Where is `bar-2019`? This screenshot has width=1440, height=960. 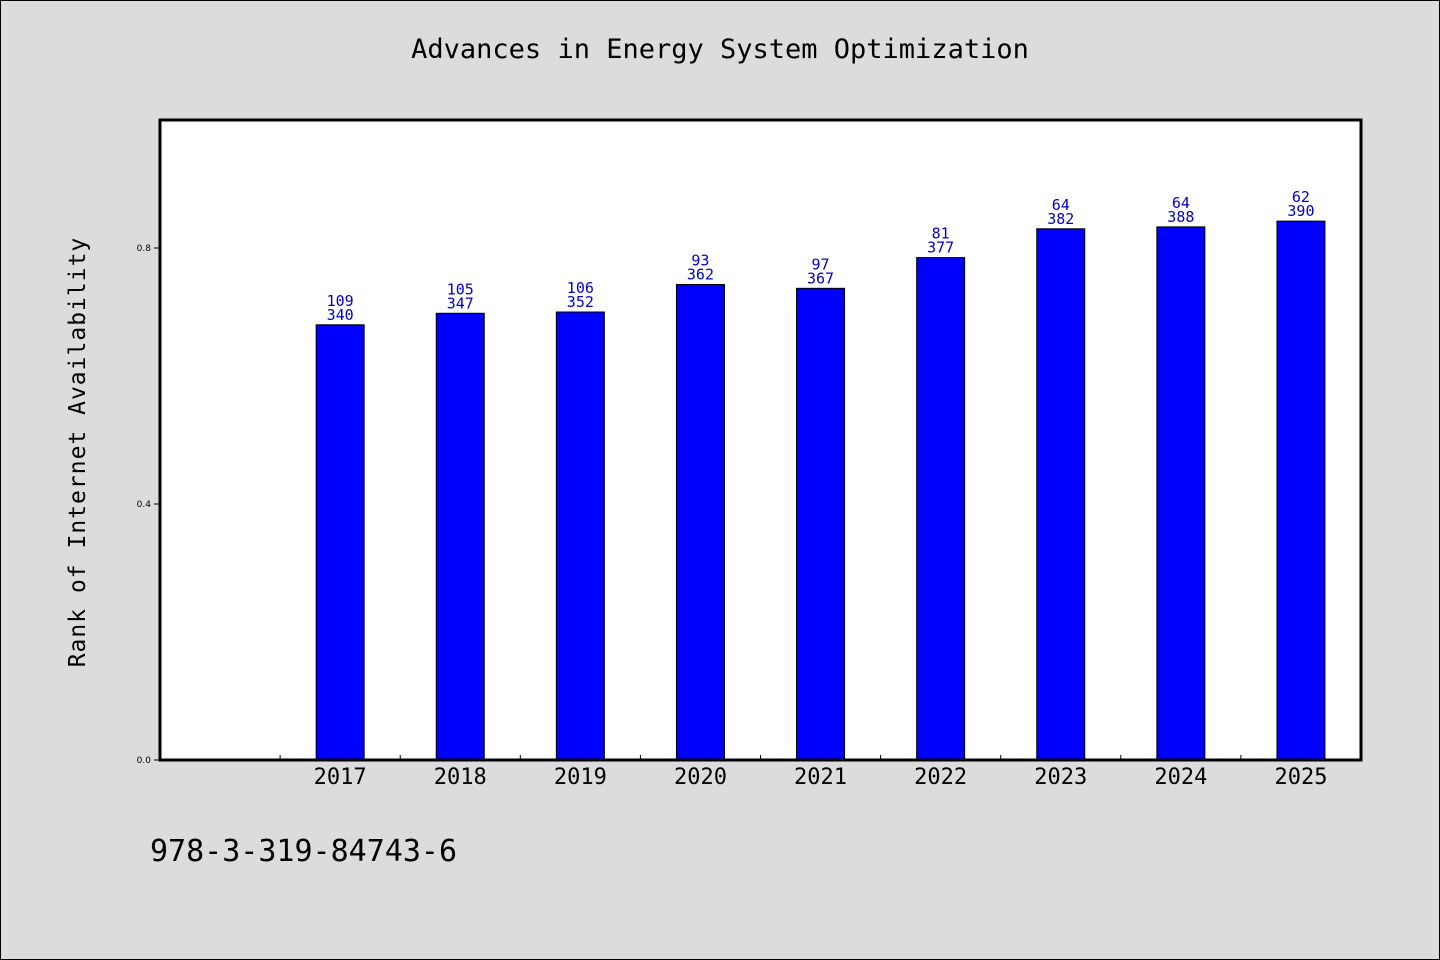 bar-2019 is located at coordinates (580, 536).